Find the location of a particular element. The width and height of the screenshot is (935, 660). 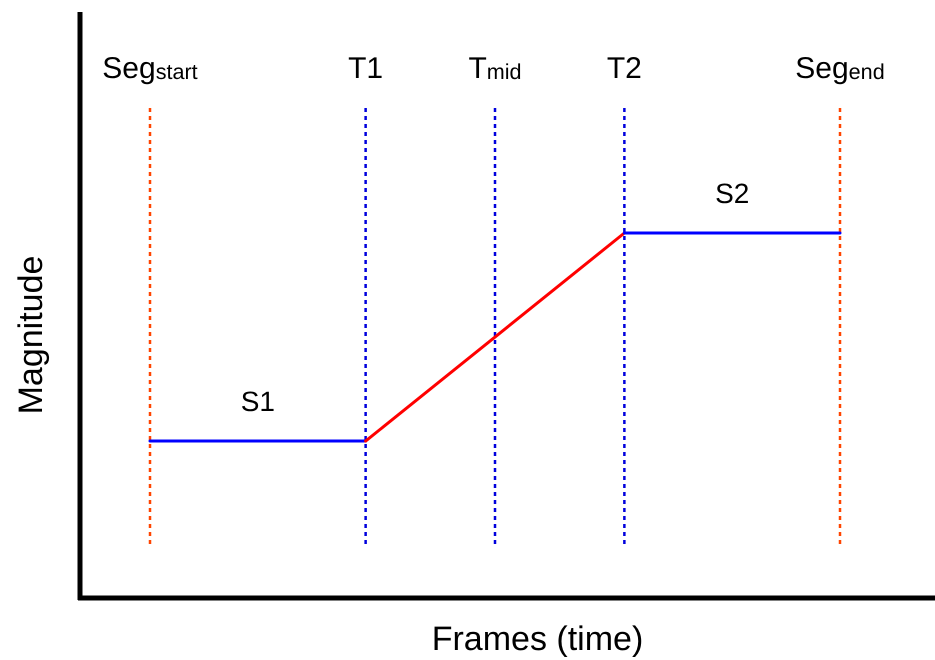

x-tick-label: Segstart is located at coordinates (150, 68).